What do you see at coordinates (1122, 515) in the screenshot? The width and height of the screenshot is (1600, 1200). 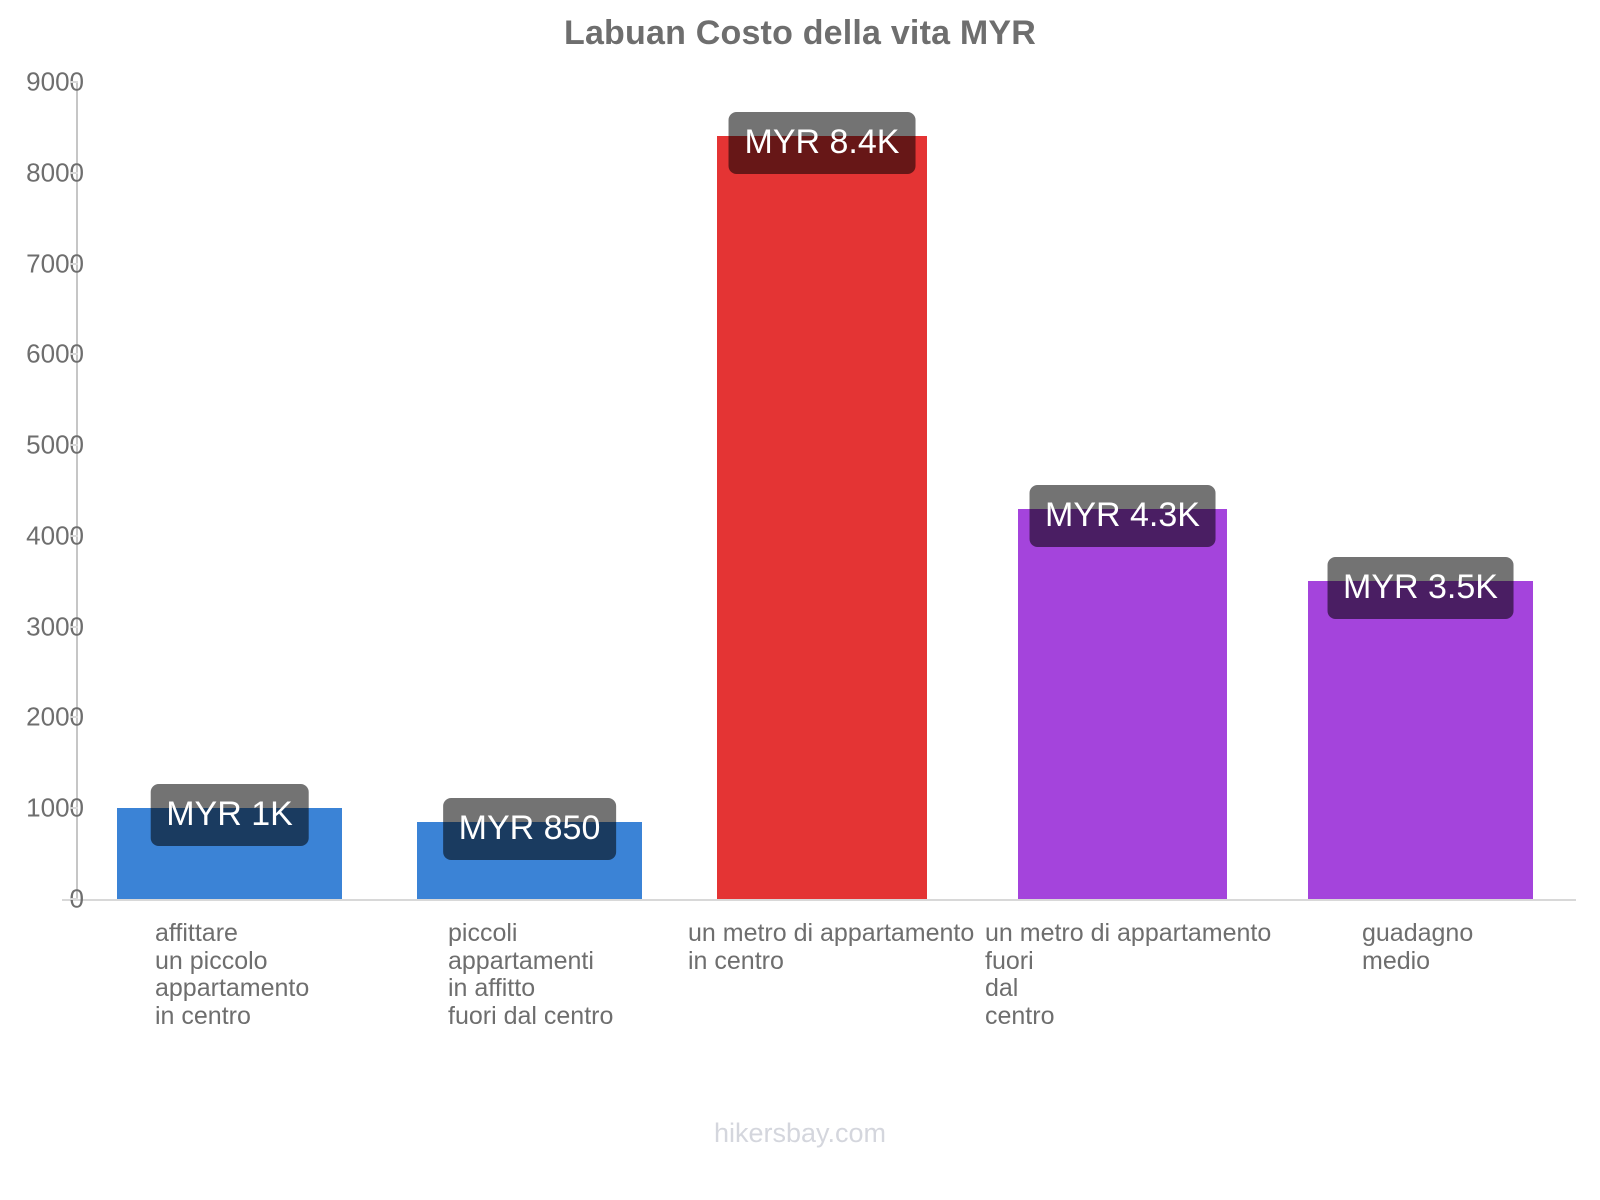 I see `bar-value-label: MYR 4.3K` at bounding box center [1122, 515].